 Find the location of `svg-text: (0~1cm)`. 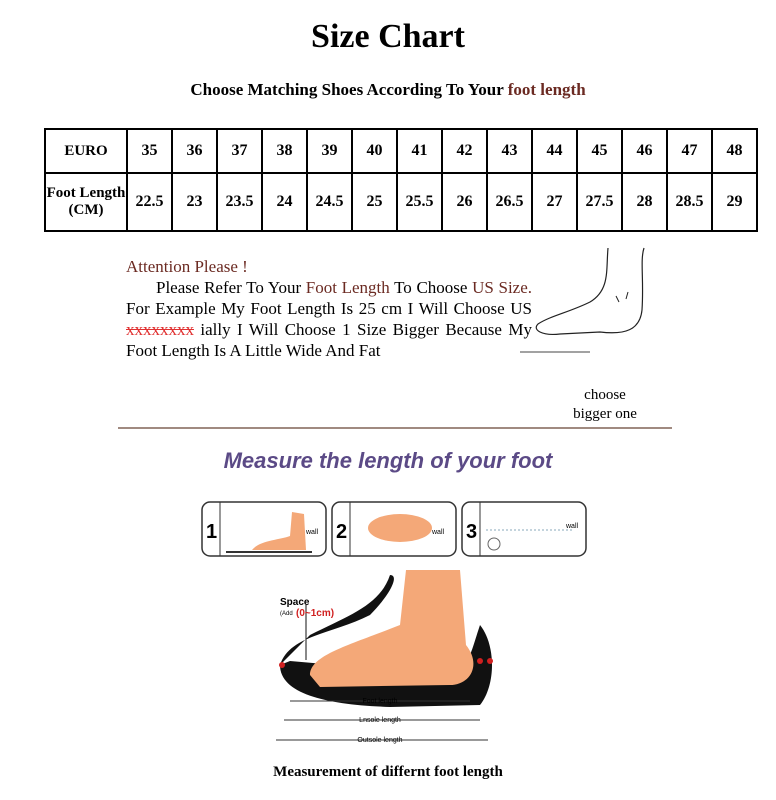

svg-text: (0~1cm) is located at coordinates (315, 613).